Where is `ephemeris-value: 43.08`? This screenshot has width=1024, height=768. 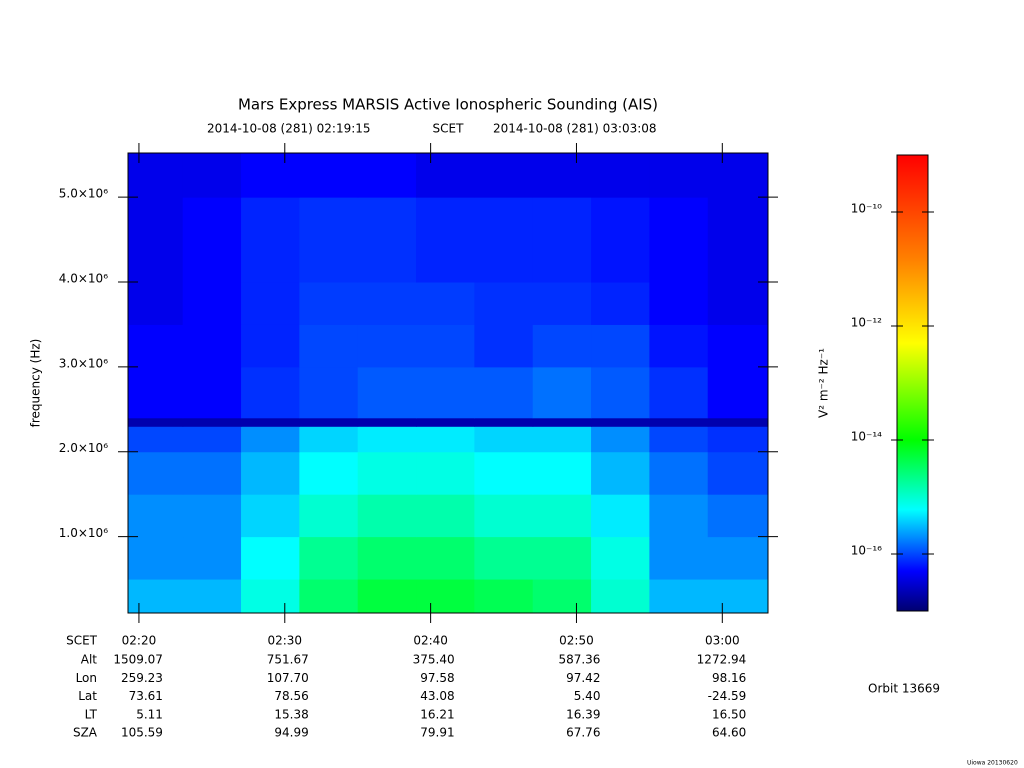 ephemeris-value: 43.08 is located at coordinates (437, 696).